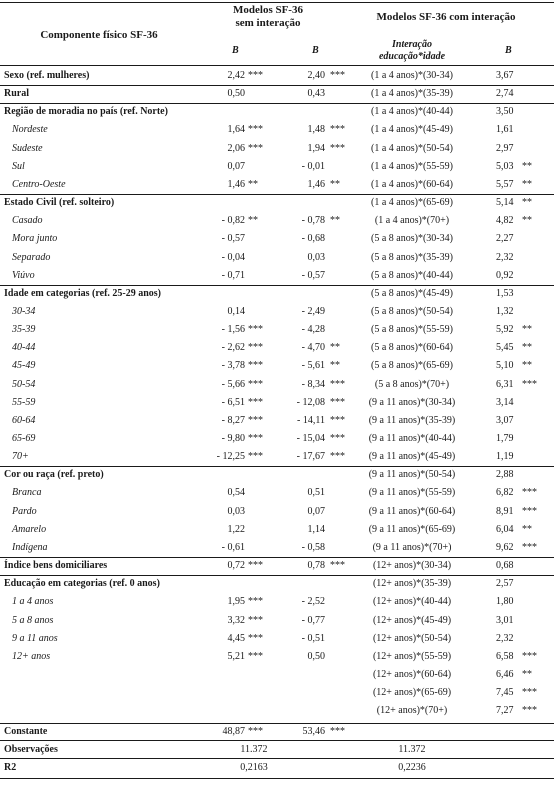 This screenshot has width=554, height=788. Describe the element at coordinates (18, 166) in the screenshot. I see `row-label: Sul` at that location.